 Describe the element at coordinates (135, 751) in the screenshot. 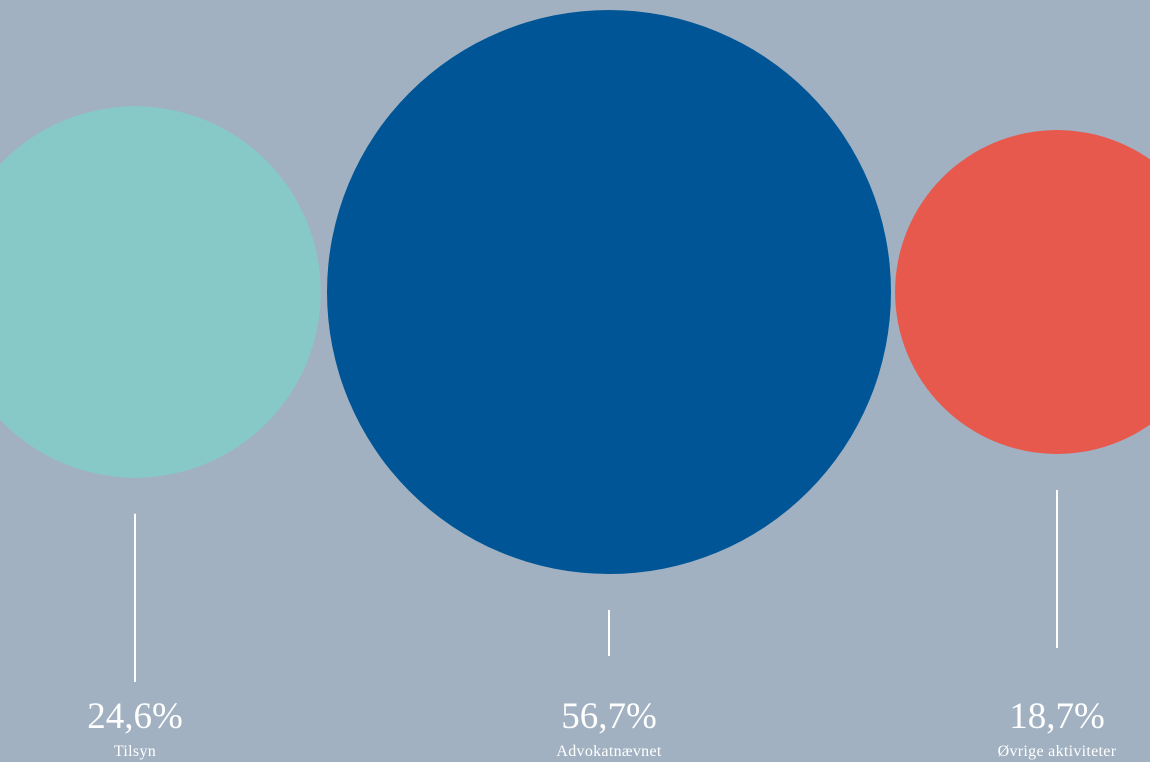

I see `category-label: Tilsyn` at that location.